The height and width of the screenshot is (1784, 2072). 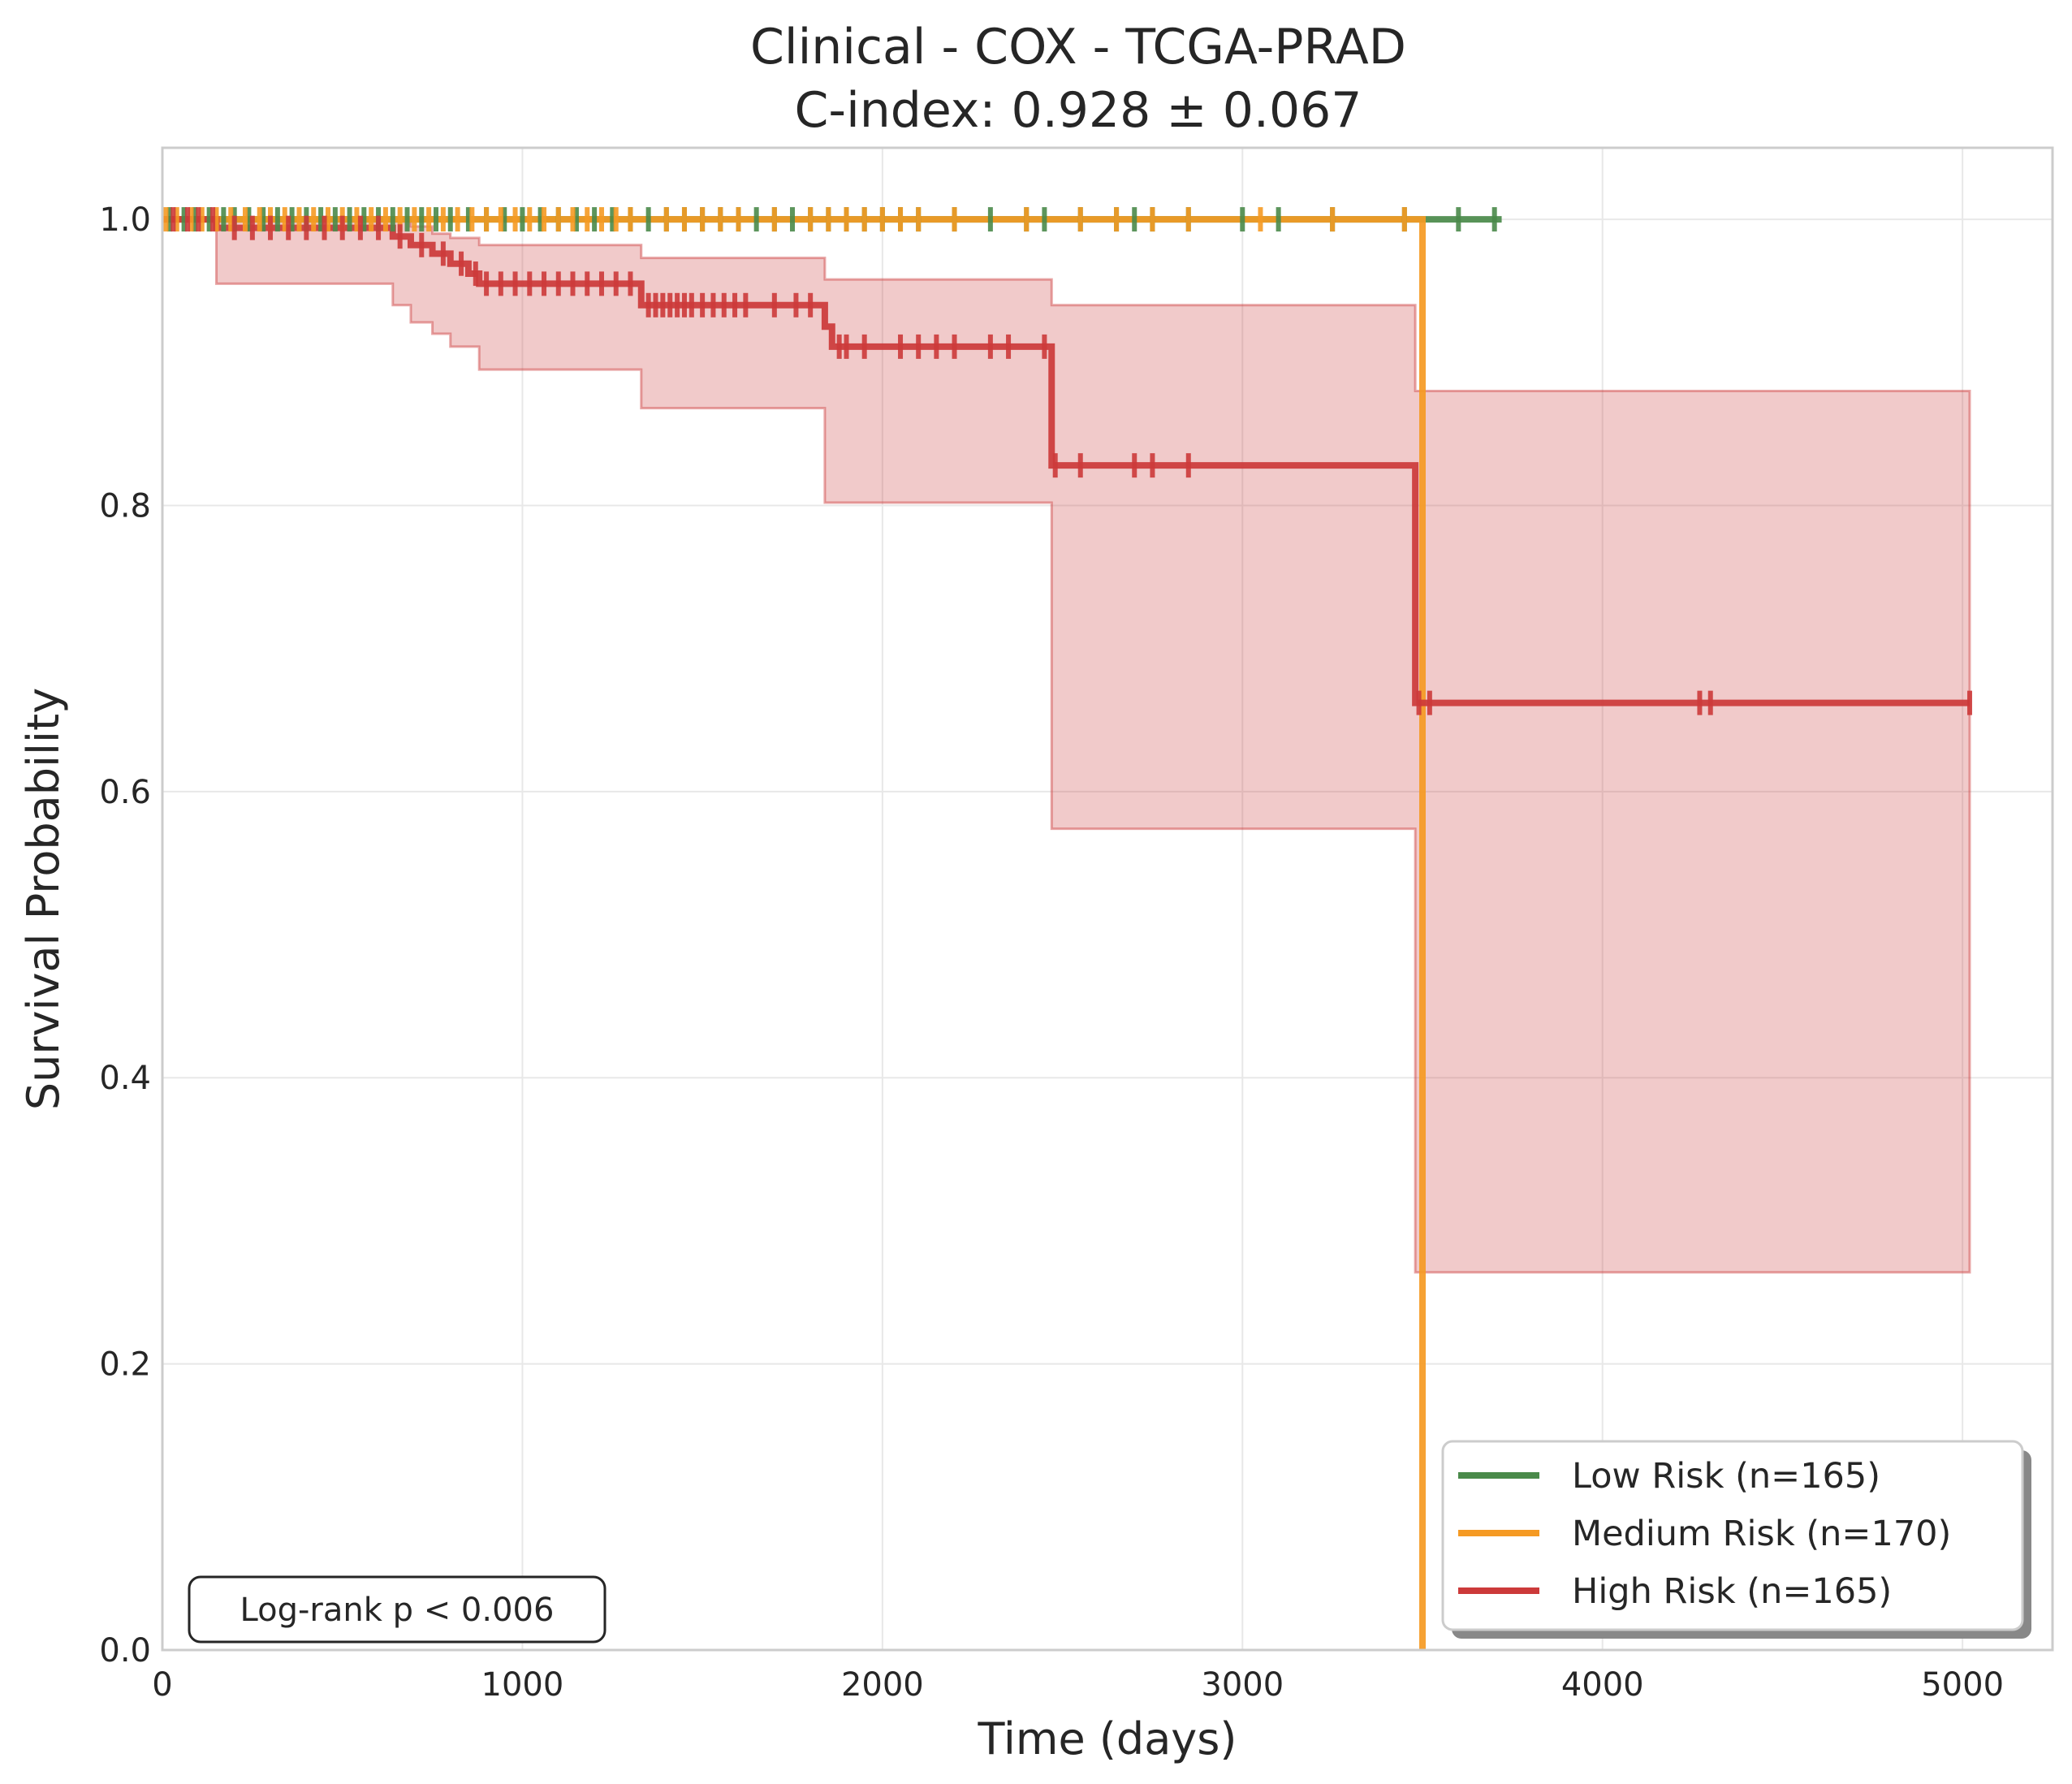 I want to click on legend-box, so click(x=1732, y=1535).